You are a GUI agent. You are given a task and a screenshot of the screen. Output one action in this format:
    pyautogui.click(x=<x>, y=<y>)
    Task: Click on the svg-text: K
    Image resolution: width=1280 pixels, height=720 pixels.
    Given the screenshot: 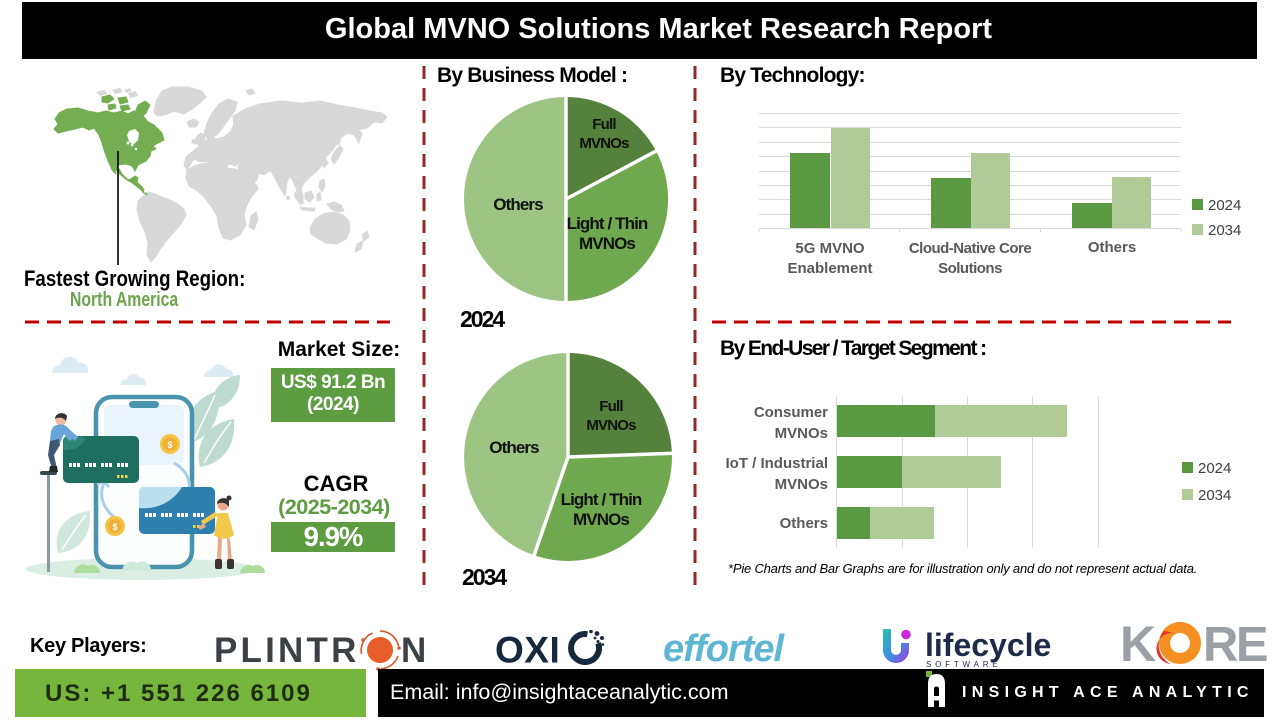 What is the action you would take?
    pyautogui.click(x=1138, y=644)
    